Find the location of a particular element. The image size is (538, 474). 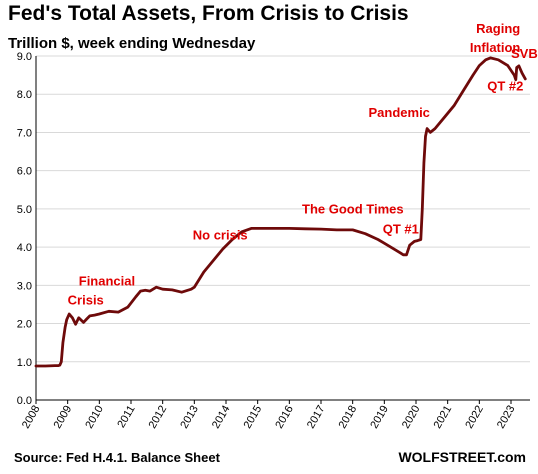

annotation-label: SVB is located at coordinates (524, 53).